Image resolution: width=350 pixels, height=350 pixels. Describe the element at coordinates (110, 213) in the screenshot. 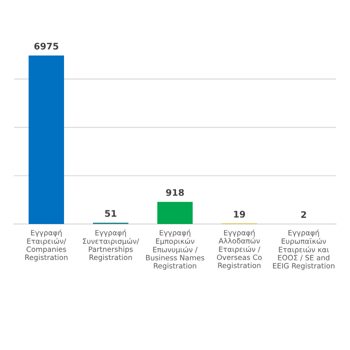

I see `data-label: 51` at that location.